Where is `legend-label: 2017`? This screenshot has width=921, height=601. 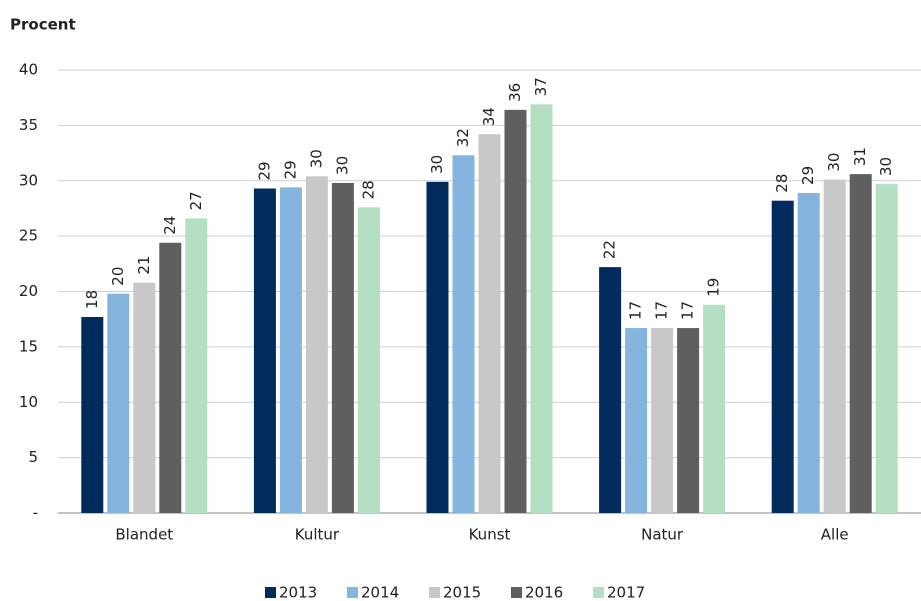
legend-label: 2017 is located at coordinates (626, 592).